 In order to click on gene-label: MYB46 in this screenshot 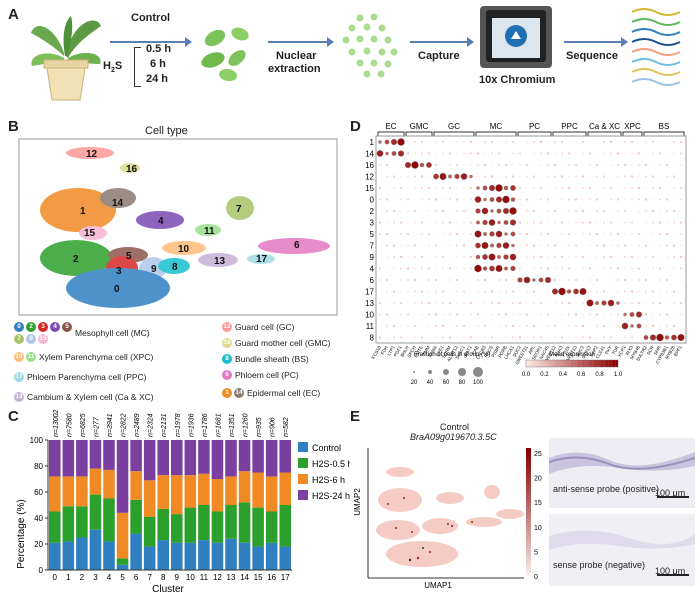, I will do `click(635, 353)`.